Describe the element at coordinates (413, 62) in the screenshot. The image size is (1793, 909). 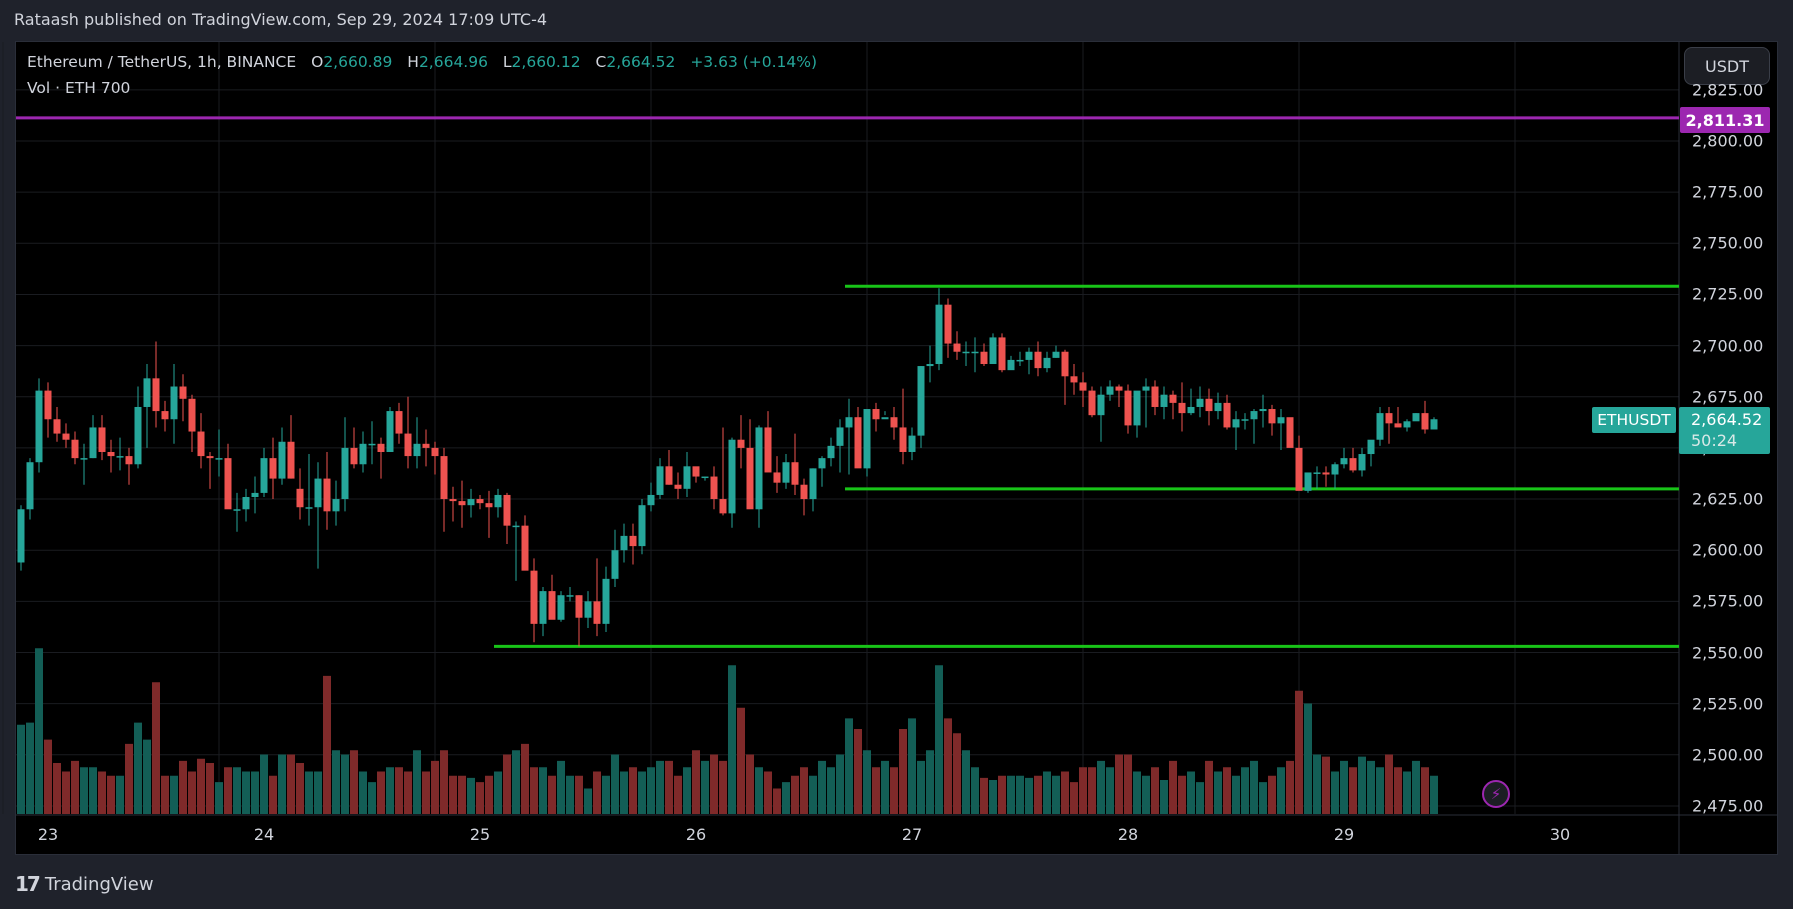
I see `high-label: H` at that location.